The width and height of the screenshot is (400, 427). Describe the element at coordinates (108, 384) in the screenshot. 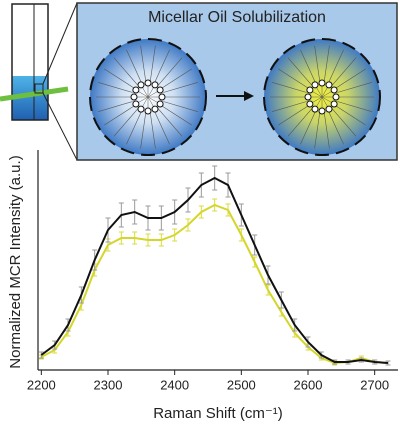

I see `x-tick-label: 2300` at that location.